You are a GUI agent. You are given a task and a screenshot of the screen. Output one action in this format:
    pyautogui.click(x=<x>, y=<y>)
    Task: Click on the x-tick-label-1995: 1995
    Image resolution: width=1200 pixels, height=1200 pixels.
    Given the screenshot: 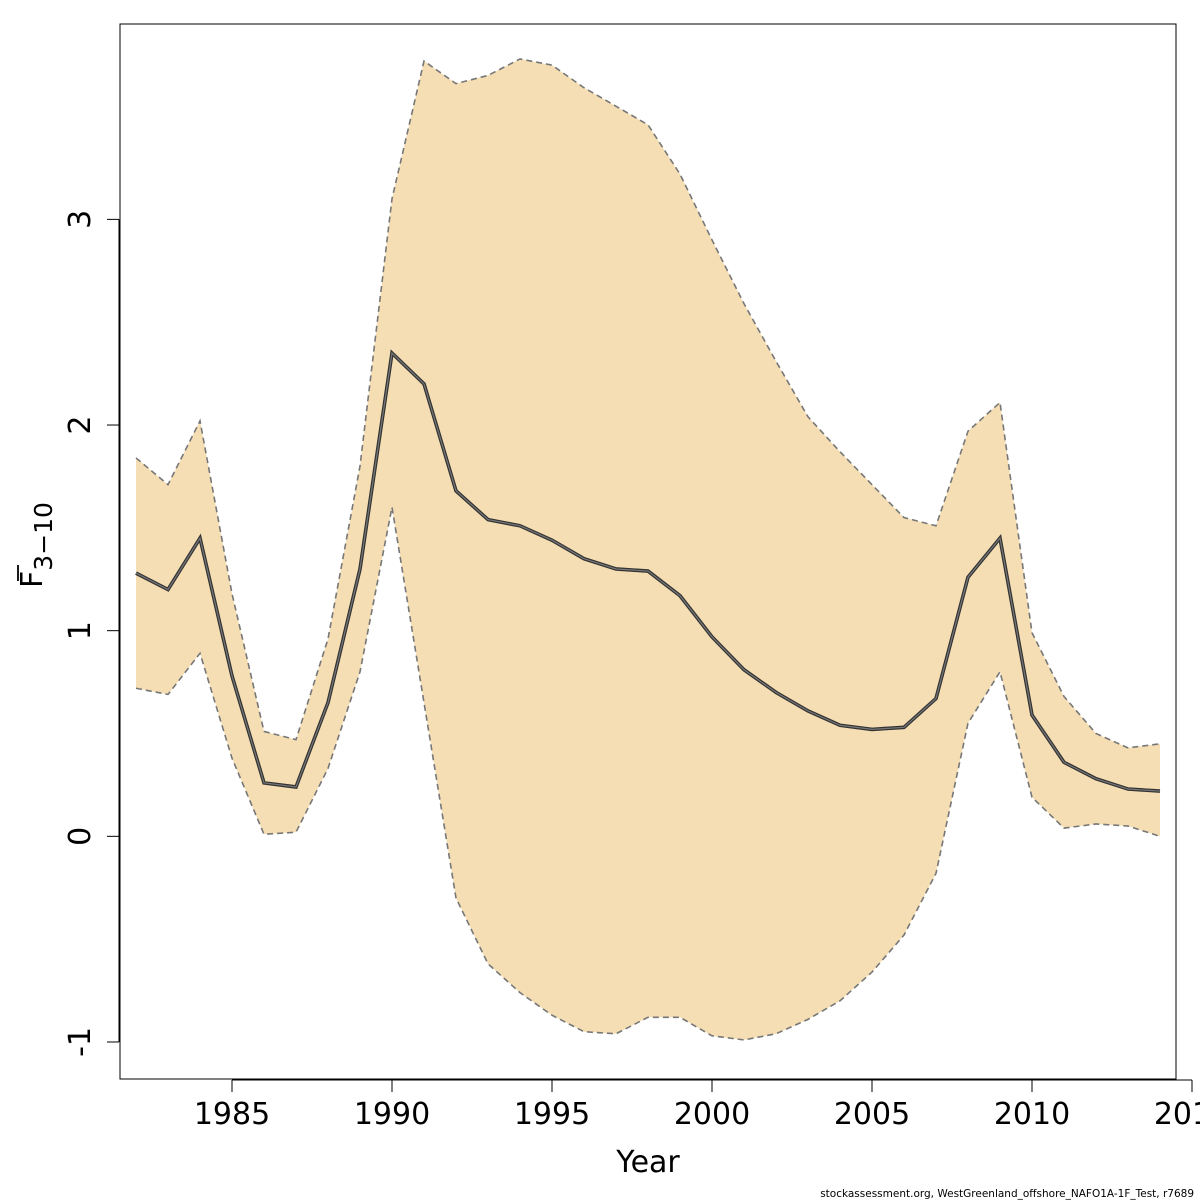 What is the action you would take?
    pyautogui.click(x=552, y=1114)
    